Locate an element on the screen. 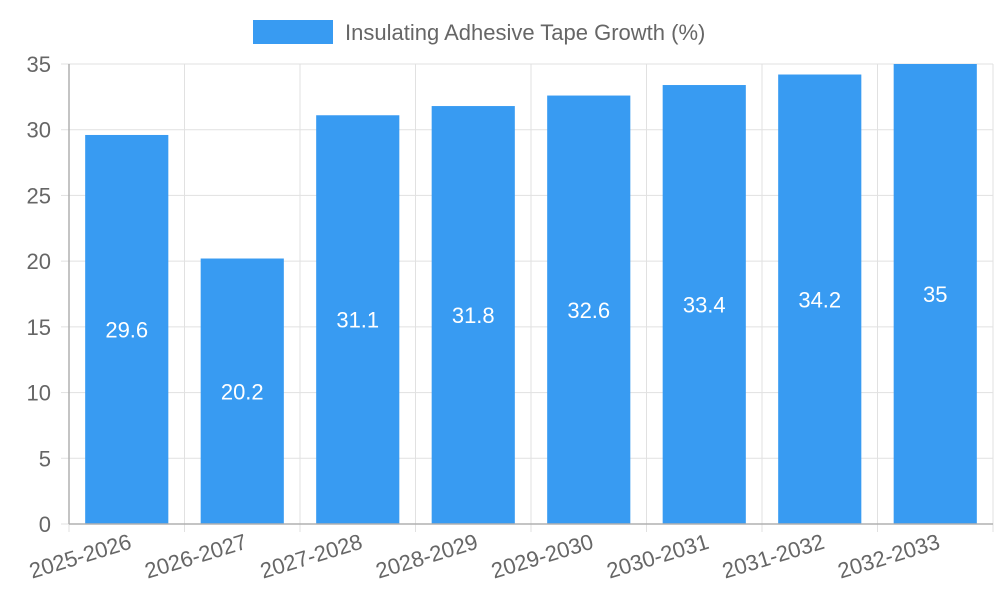 The width and height of the screenshot is (1000, 600). data-label: 32.6 is located at coordinates (588, 310).